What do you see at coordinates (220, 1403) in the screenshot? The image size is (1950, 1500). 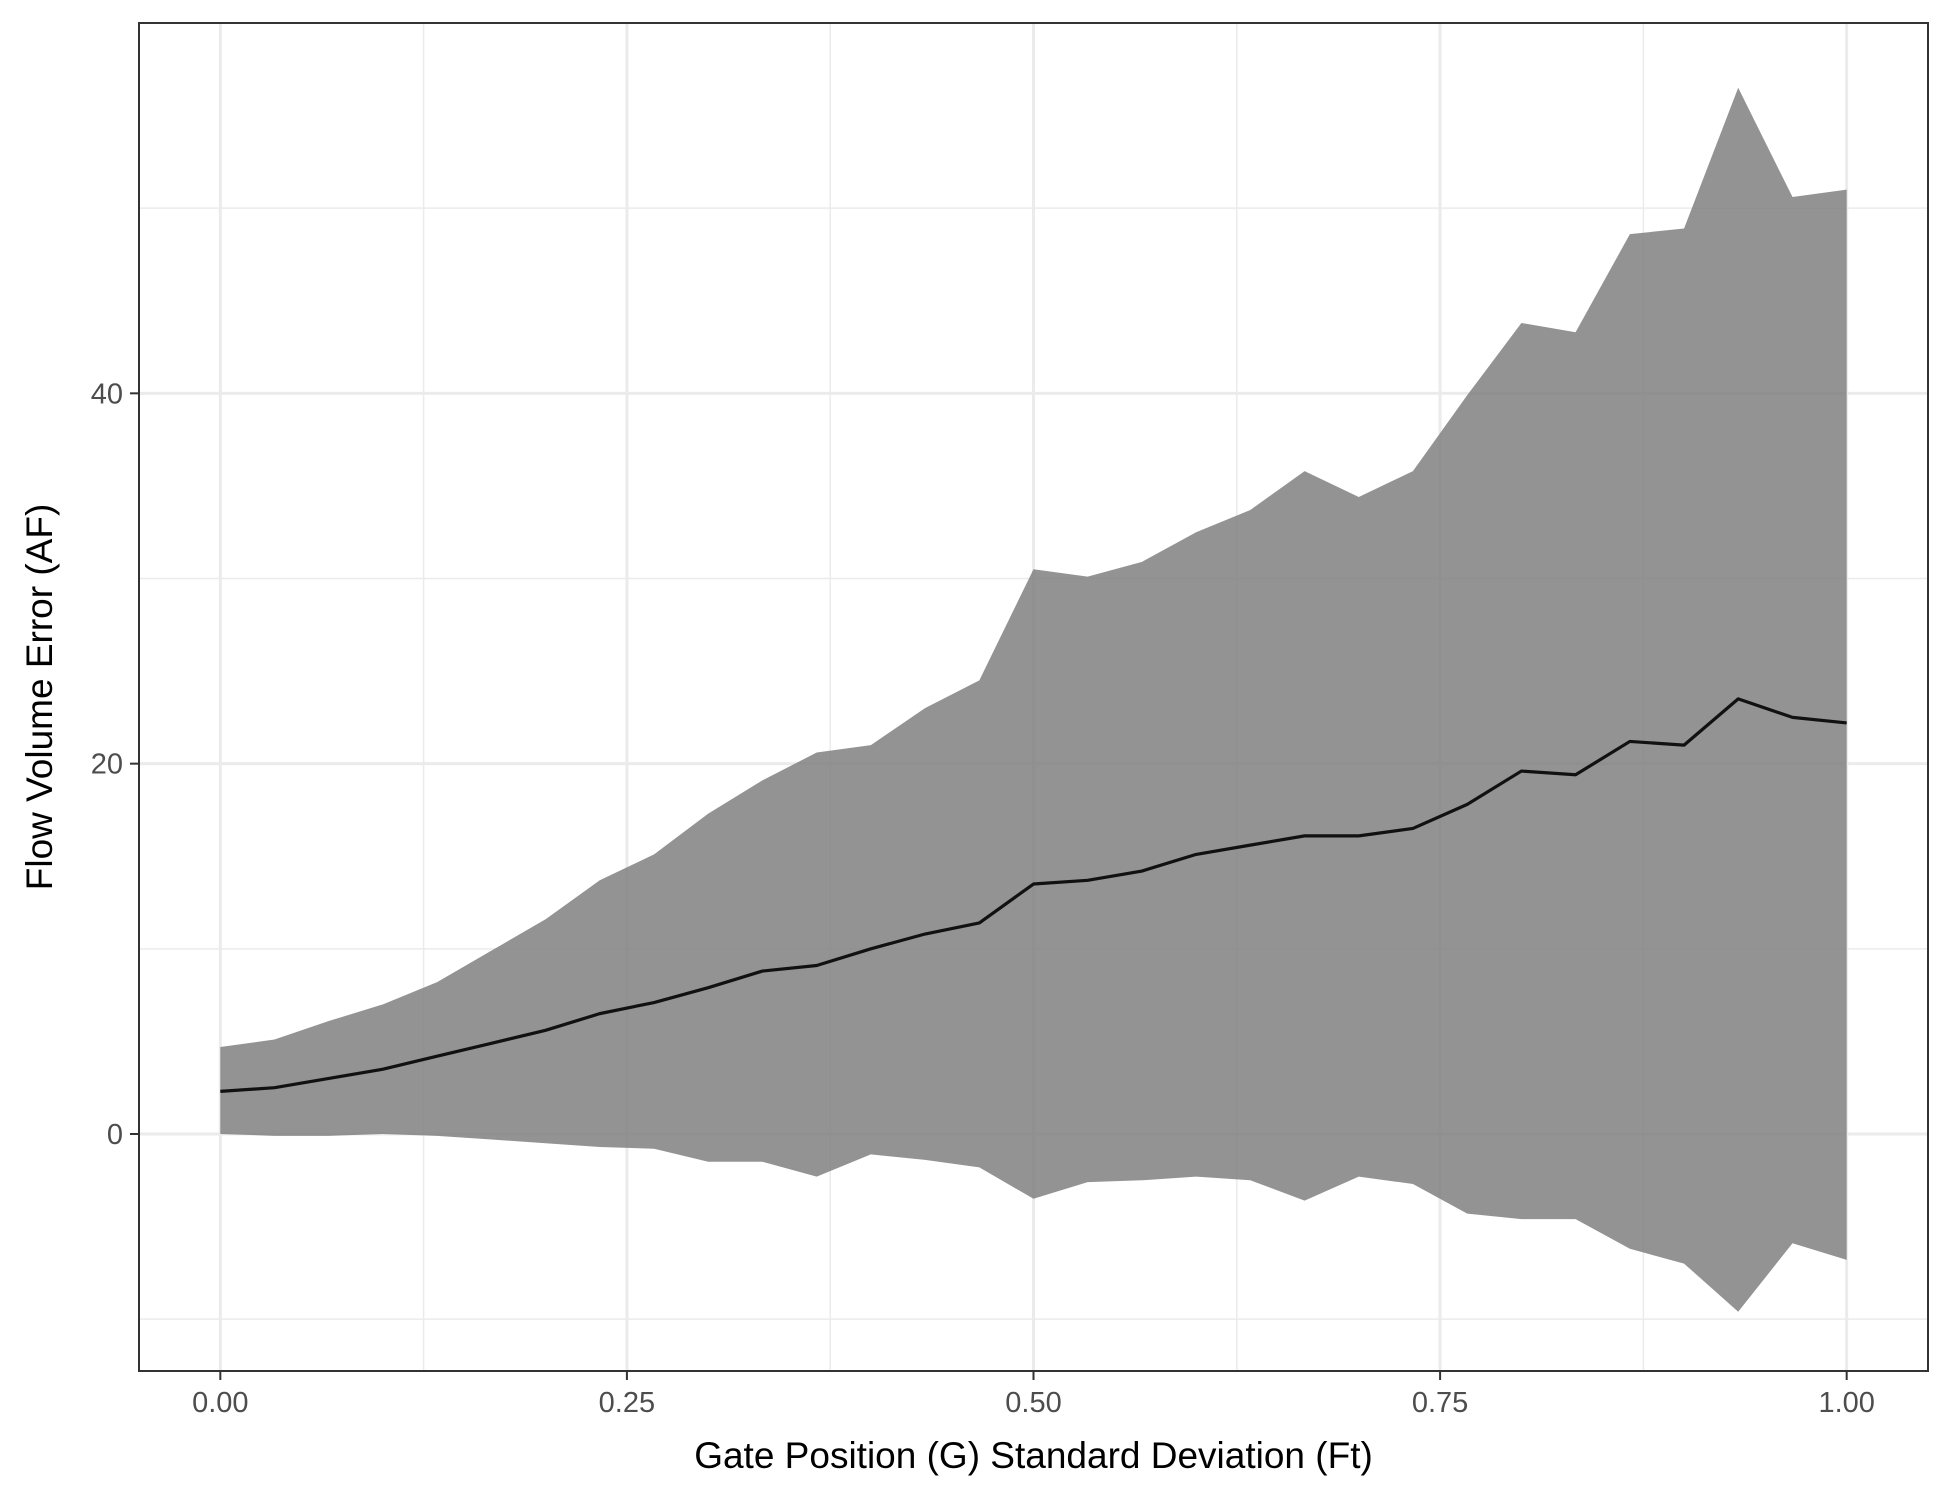 I see `x-tick-label-0: 0.00` at bounding box center [220, 1403].